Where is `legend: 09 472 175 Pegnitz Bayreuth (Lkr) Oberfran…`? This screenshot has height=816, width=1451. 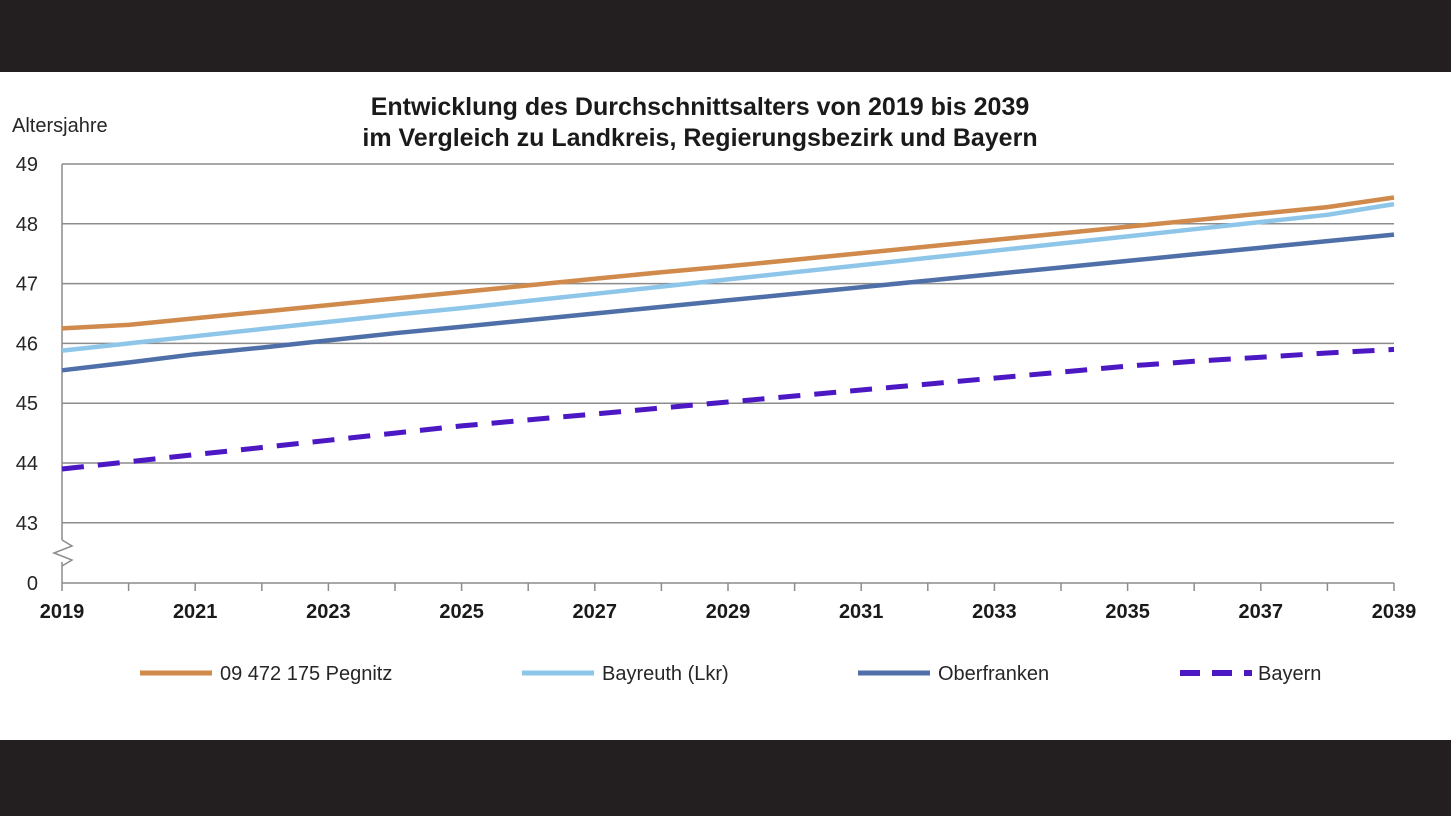
legend: 09 472 175 Pegnitz Bayreuth (Lkr) Oberfran… is located at coordinates (730, 674).